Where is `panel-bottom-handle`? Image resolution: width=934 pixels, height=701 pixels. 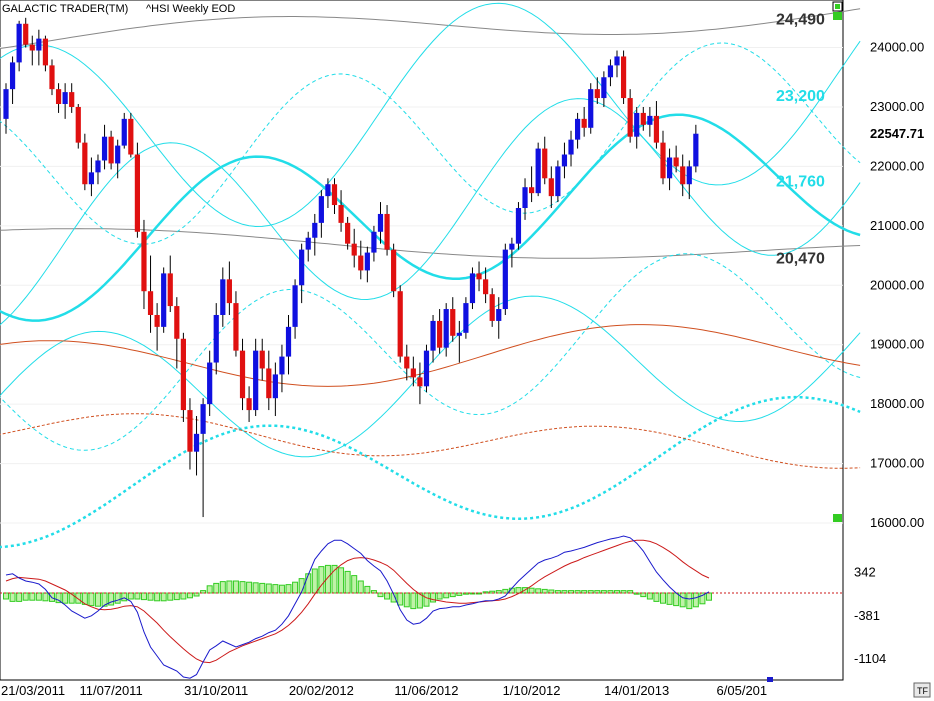
panel-bottom-handle is located at coordinates (837, 518).